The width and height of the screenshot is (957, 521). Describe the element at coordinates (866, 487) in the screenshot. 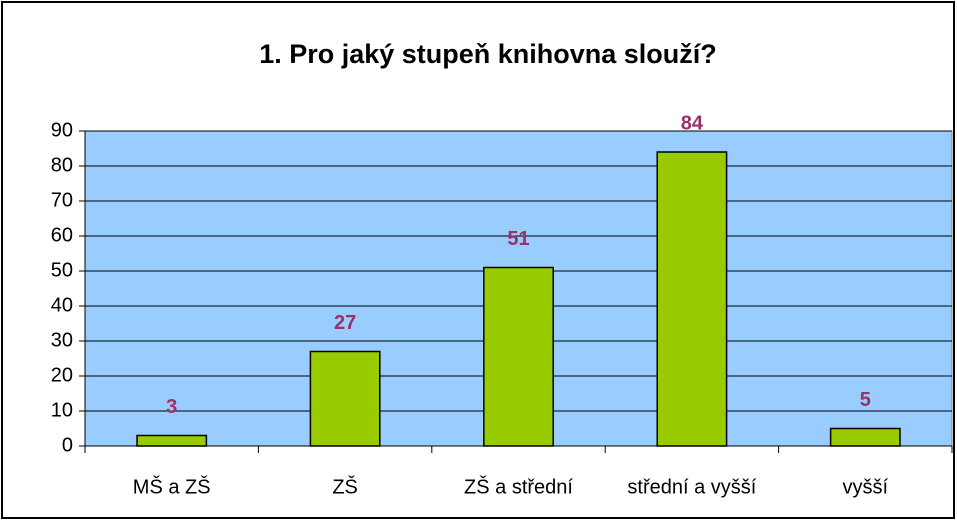

I see `x-tick-label: vyšší` at that location.